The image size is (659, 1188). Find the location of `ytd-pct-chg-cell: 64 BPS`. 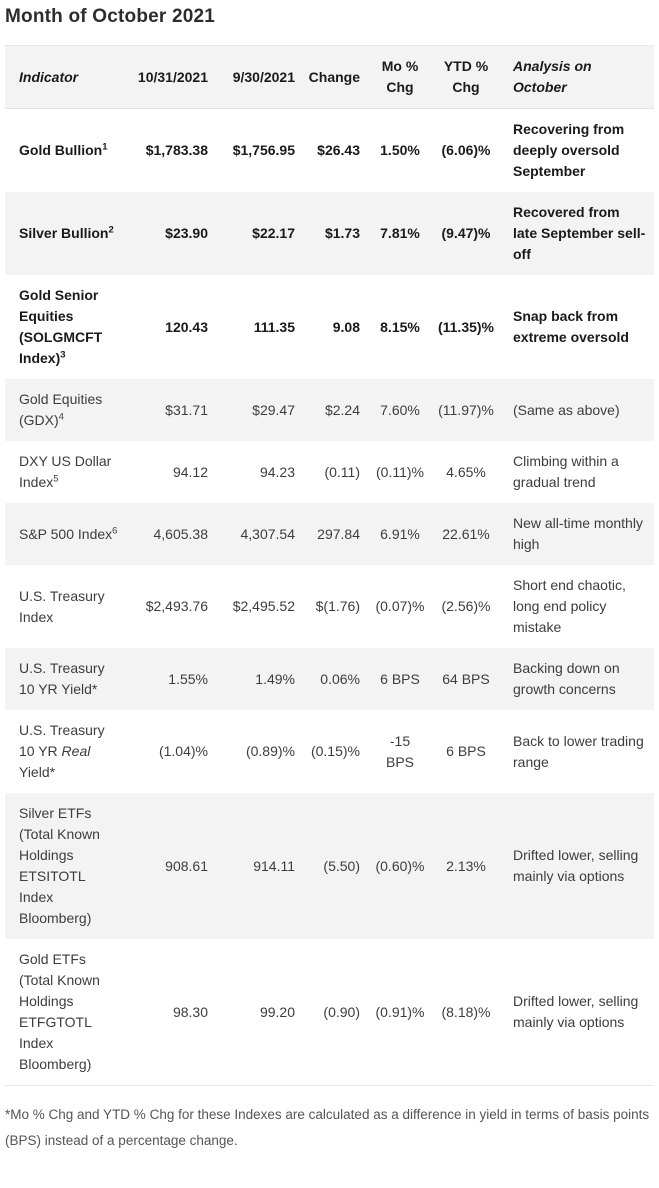

ytd-pct-chg-cell: 64 BPS is located at coordinates (466, 678).